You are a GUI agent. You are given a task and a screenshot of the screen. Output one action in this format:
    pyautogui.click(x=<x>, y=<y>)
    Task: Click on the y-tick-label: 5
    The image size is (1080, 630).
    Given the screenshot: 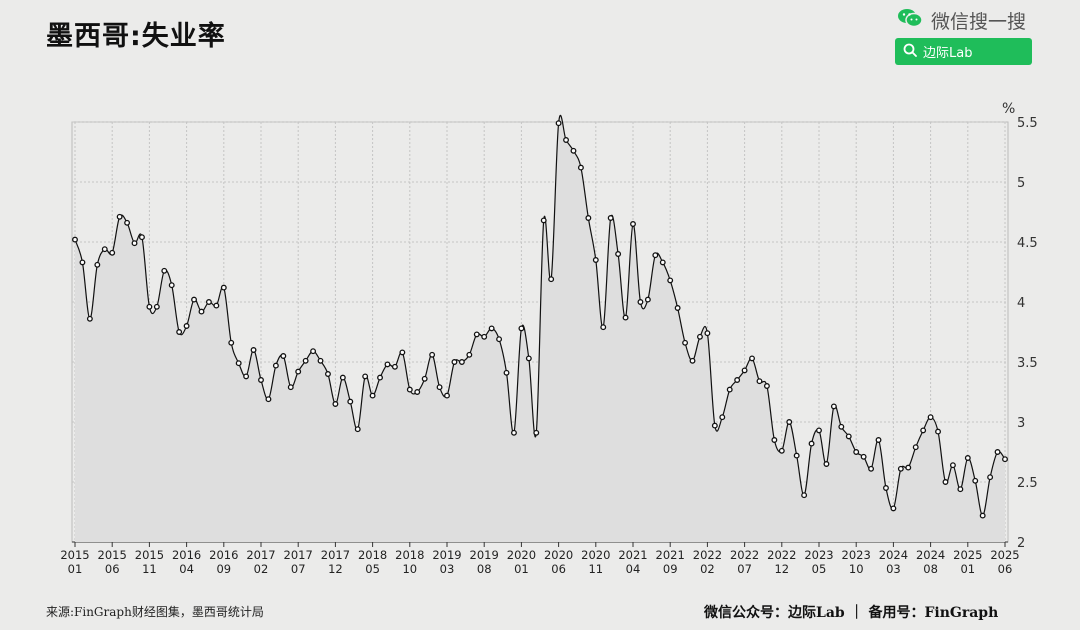 What is the action you would take?
    pyautogui.click(x=1021, y=183)
    